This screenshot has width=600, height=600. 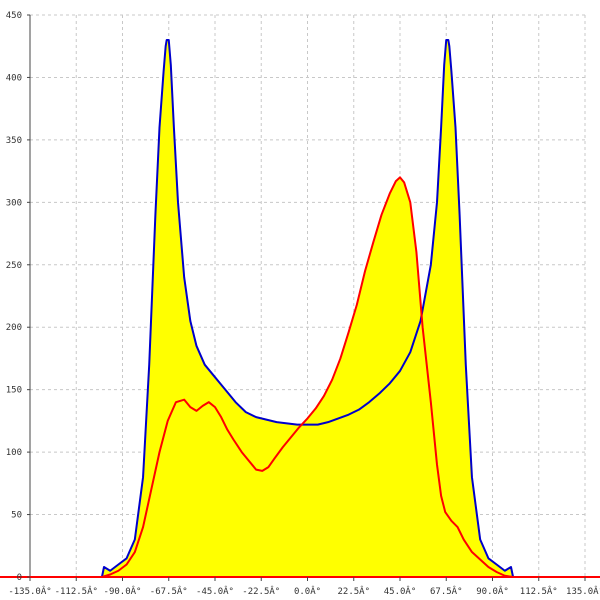 What do you see at coordinates (14, 141) in the screenshot?
I see `y-tick-label: 350` at bounding box center [14, 141].